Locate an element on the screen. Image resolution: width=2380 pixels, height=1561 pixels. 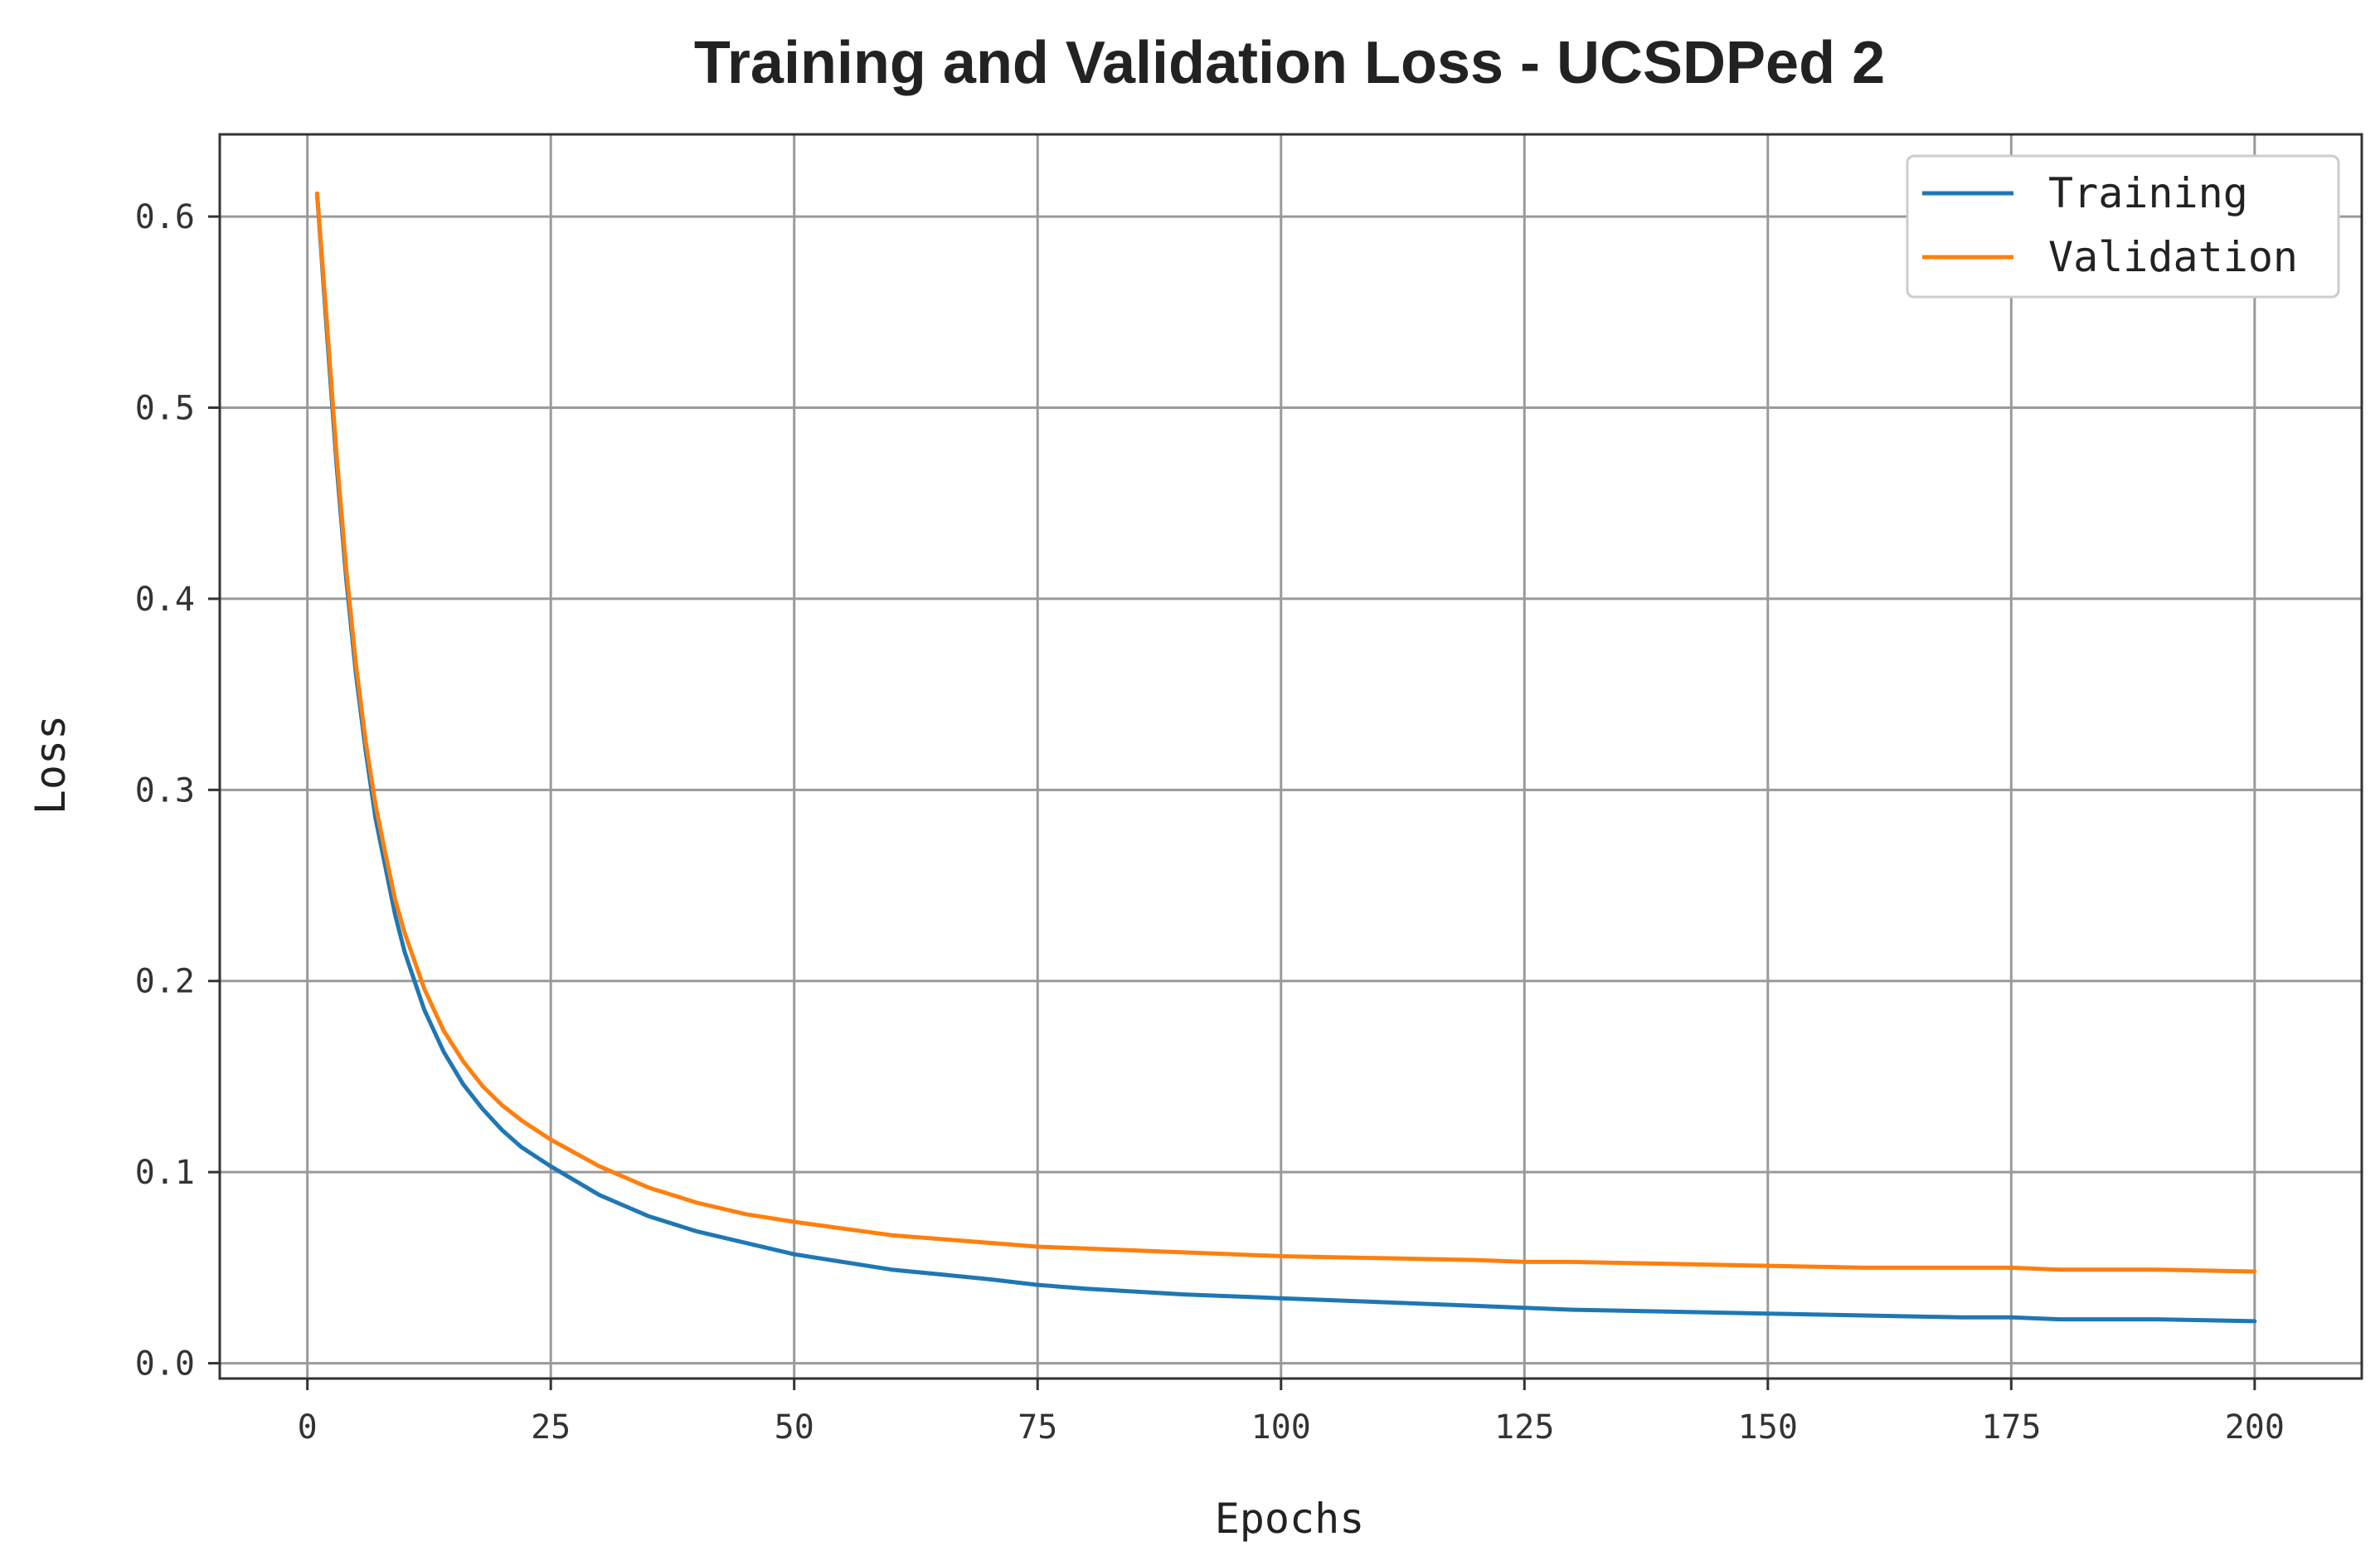
x-tick-label: 200 is located at coordinates (2255, 1427).